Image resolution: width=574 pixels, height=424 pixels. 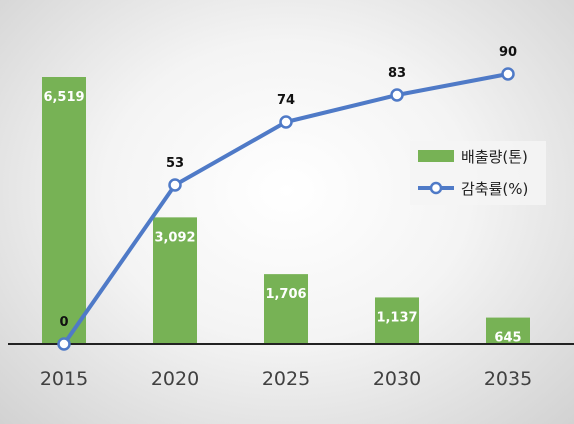 What do you see at coordinates (174, 237) in the screenshot?
I see `bar-label-2020: 3,092` at bounding box center [174, 237].